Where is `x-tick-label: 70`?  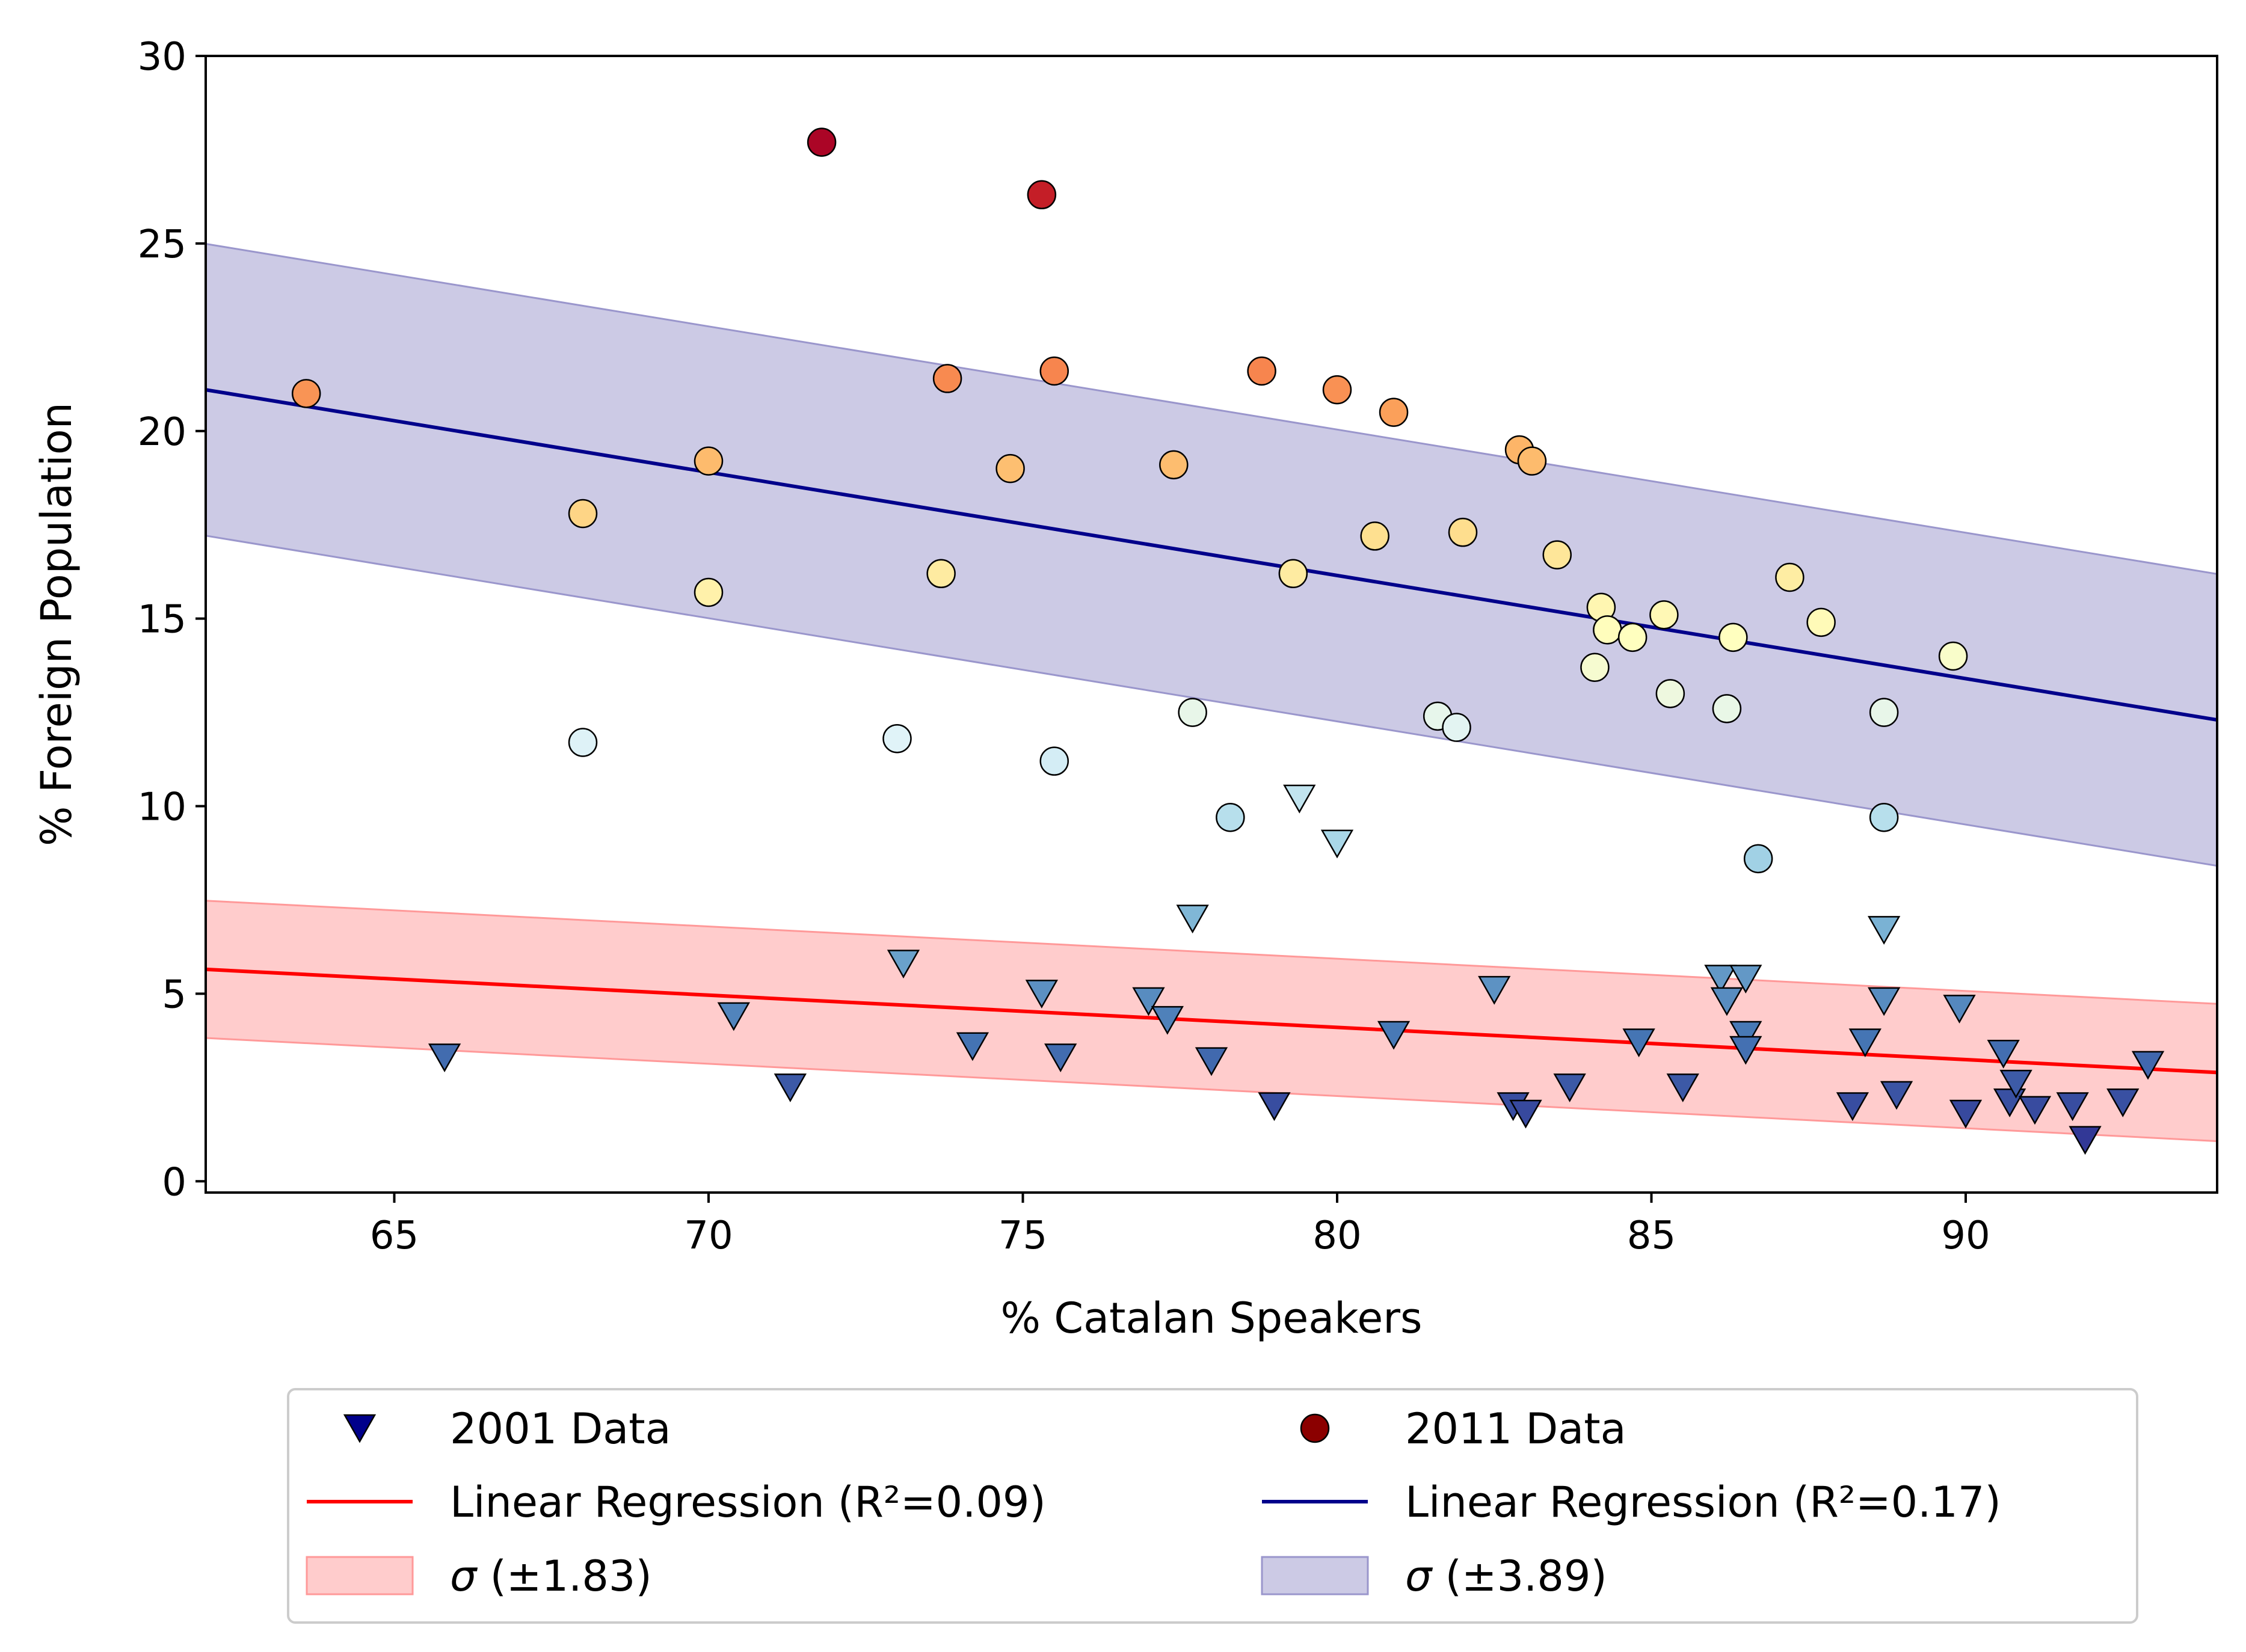 x-tick-label: 70 is located at coordinates (708, 1236).